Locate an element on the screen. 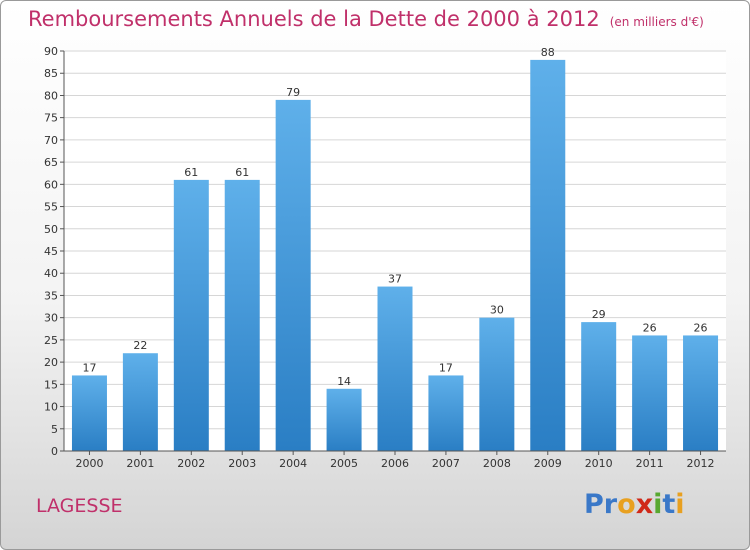 This screenshot has width=750, height=550. data-label: 29 is located at coordinates (599, 314).